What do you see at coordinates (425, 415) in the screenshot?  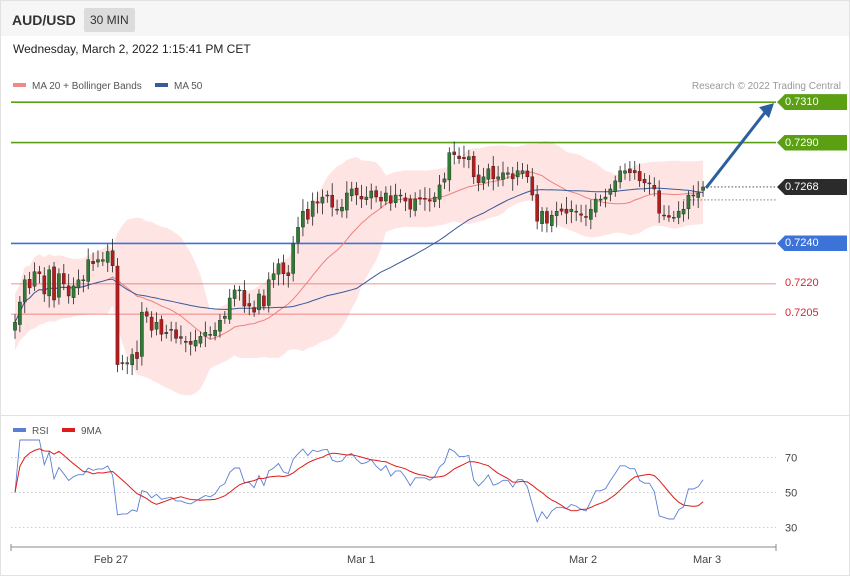 I see `panel-separator` at bounding box center [425, 415].